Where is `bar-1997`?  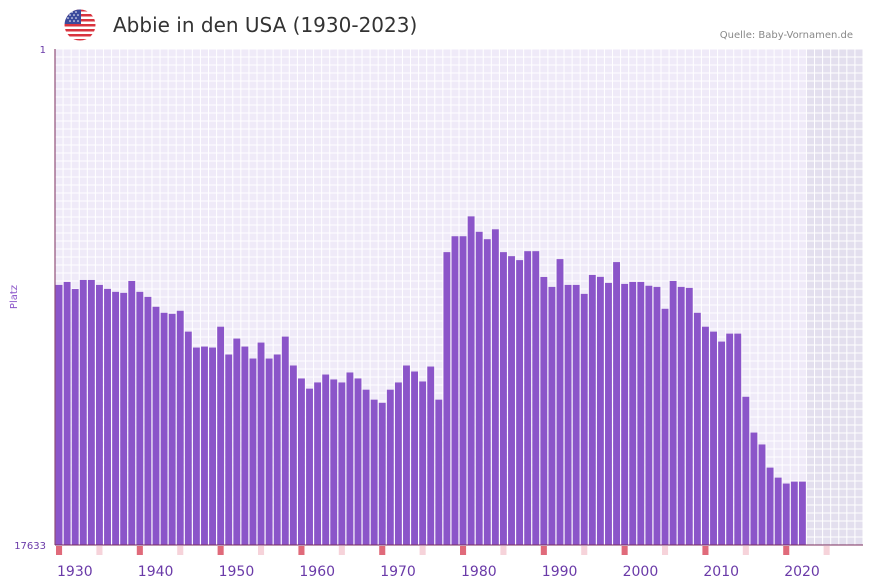 bar-1997 is located at coordinates (600, 410).